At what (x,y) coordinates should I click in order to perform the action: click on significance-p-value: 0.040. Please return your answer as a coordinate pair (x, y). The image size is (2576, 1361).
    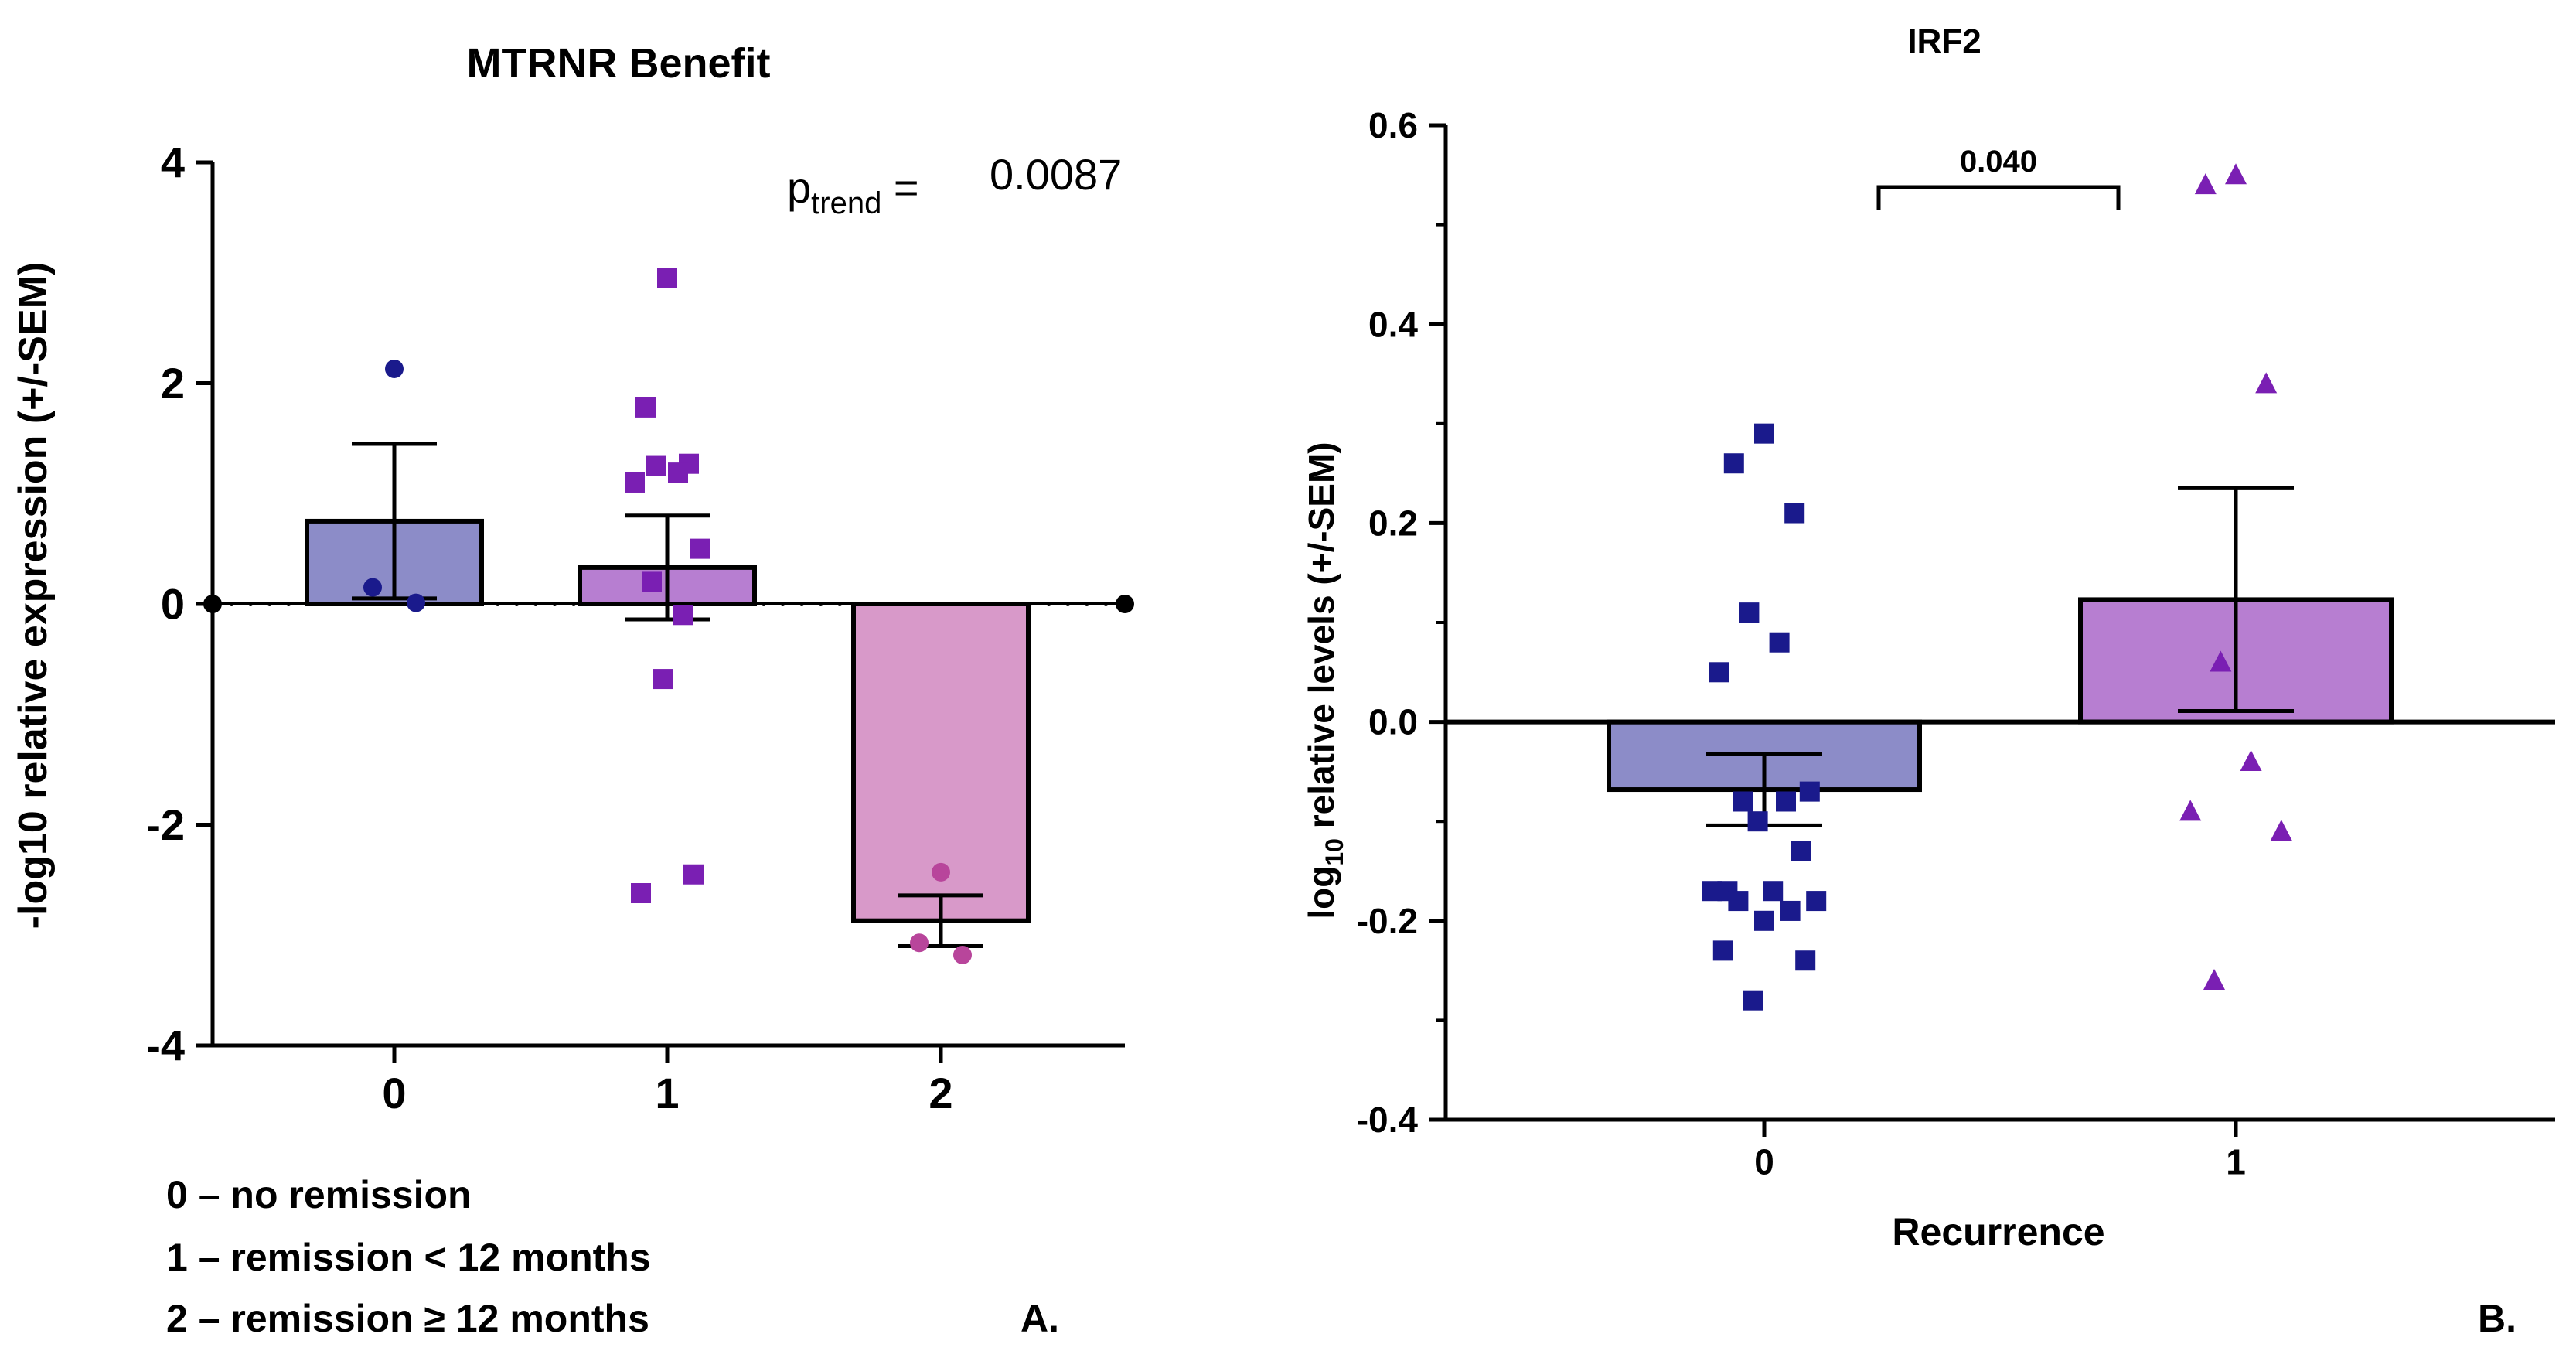
    Looking at the image, I should click on (1998, 162).